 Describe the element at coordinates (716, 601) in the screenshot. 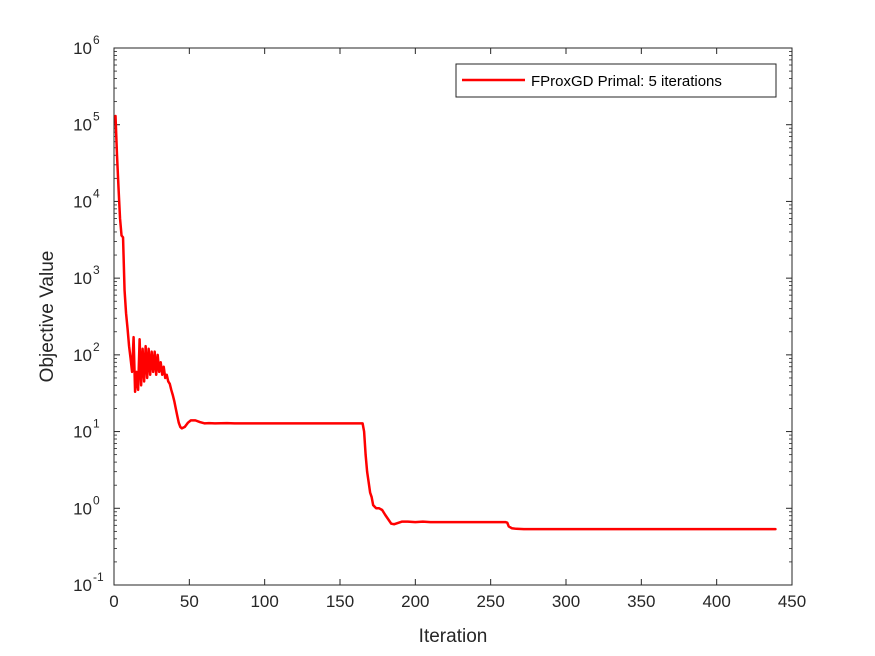

I see `x-tick-label: 400` at that location.